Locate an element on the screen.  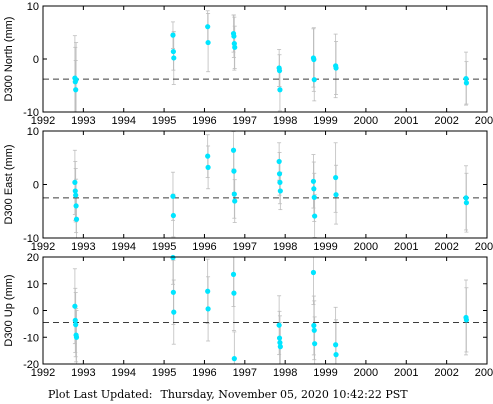
y-tick-label: -20 is located at coordinates (31, 365).